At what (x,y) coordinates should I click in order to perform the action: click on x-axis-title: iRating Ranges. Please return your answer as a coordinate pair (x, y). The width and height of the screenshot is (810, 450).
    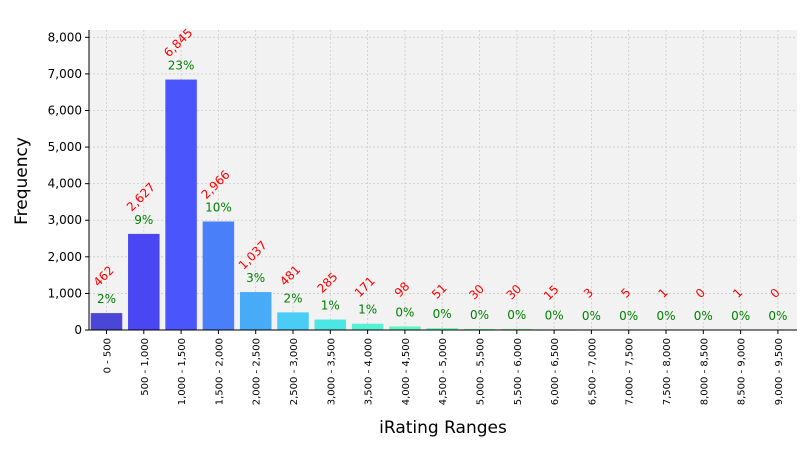
    Looking at the image, I should click on (443, 428).